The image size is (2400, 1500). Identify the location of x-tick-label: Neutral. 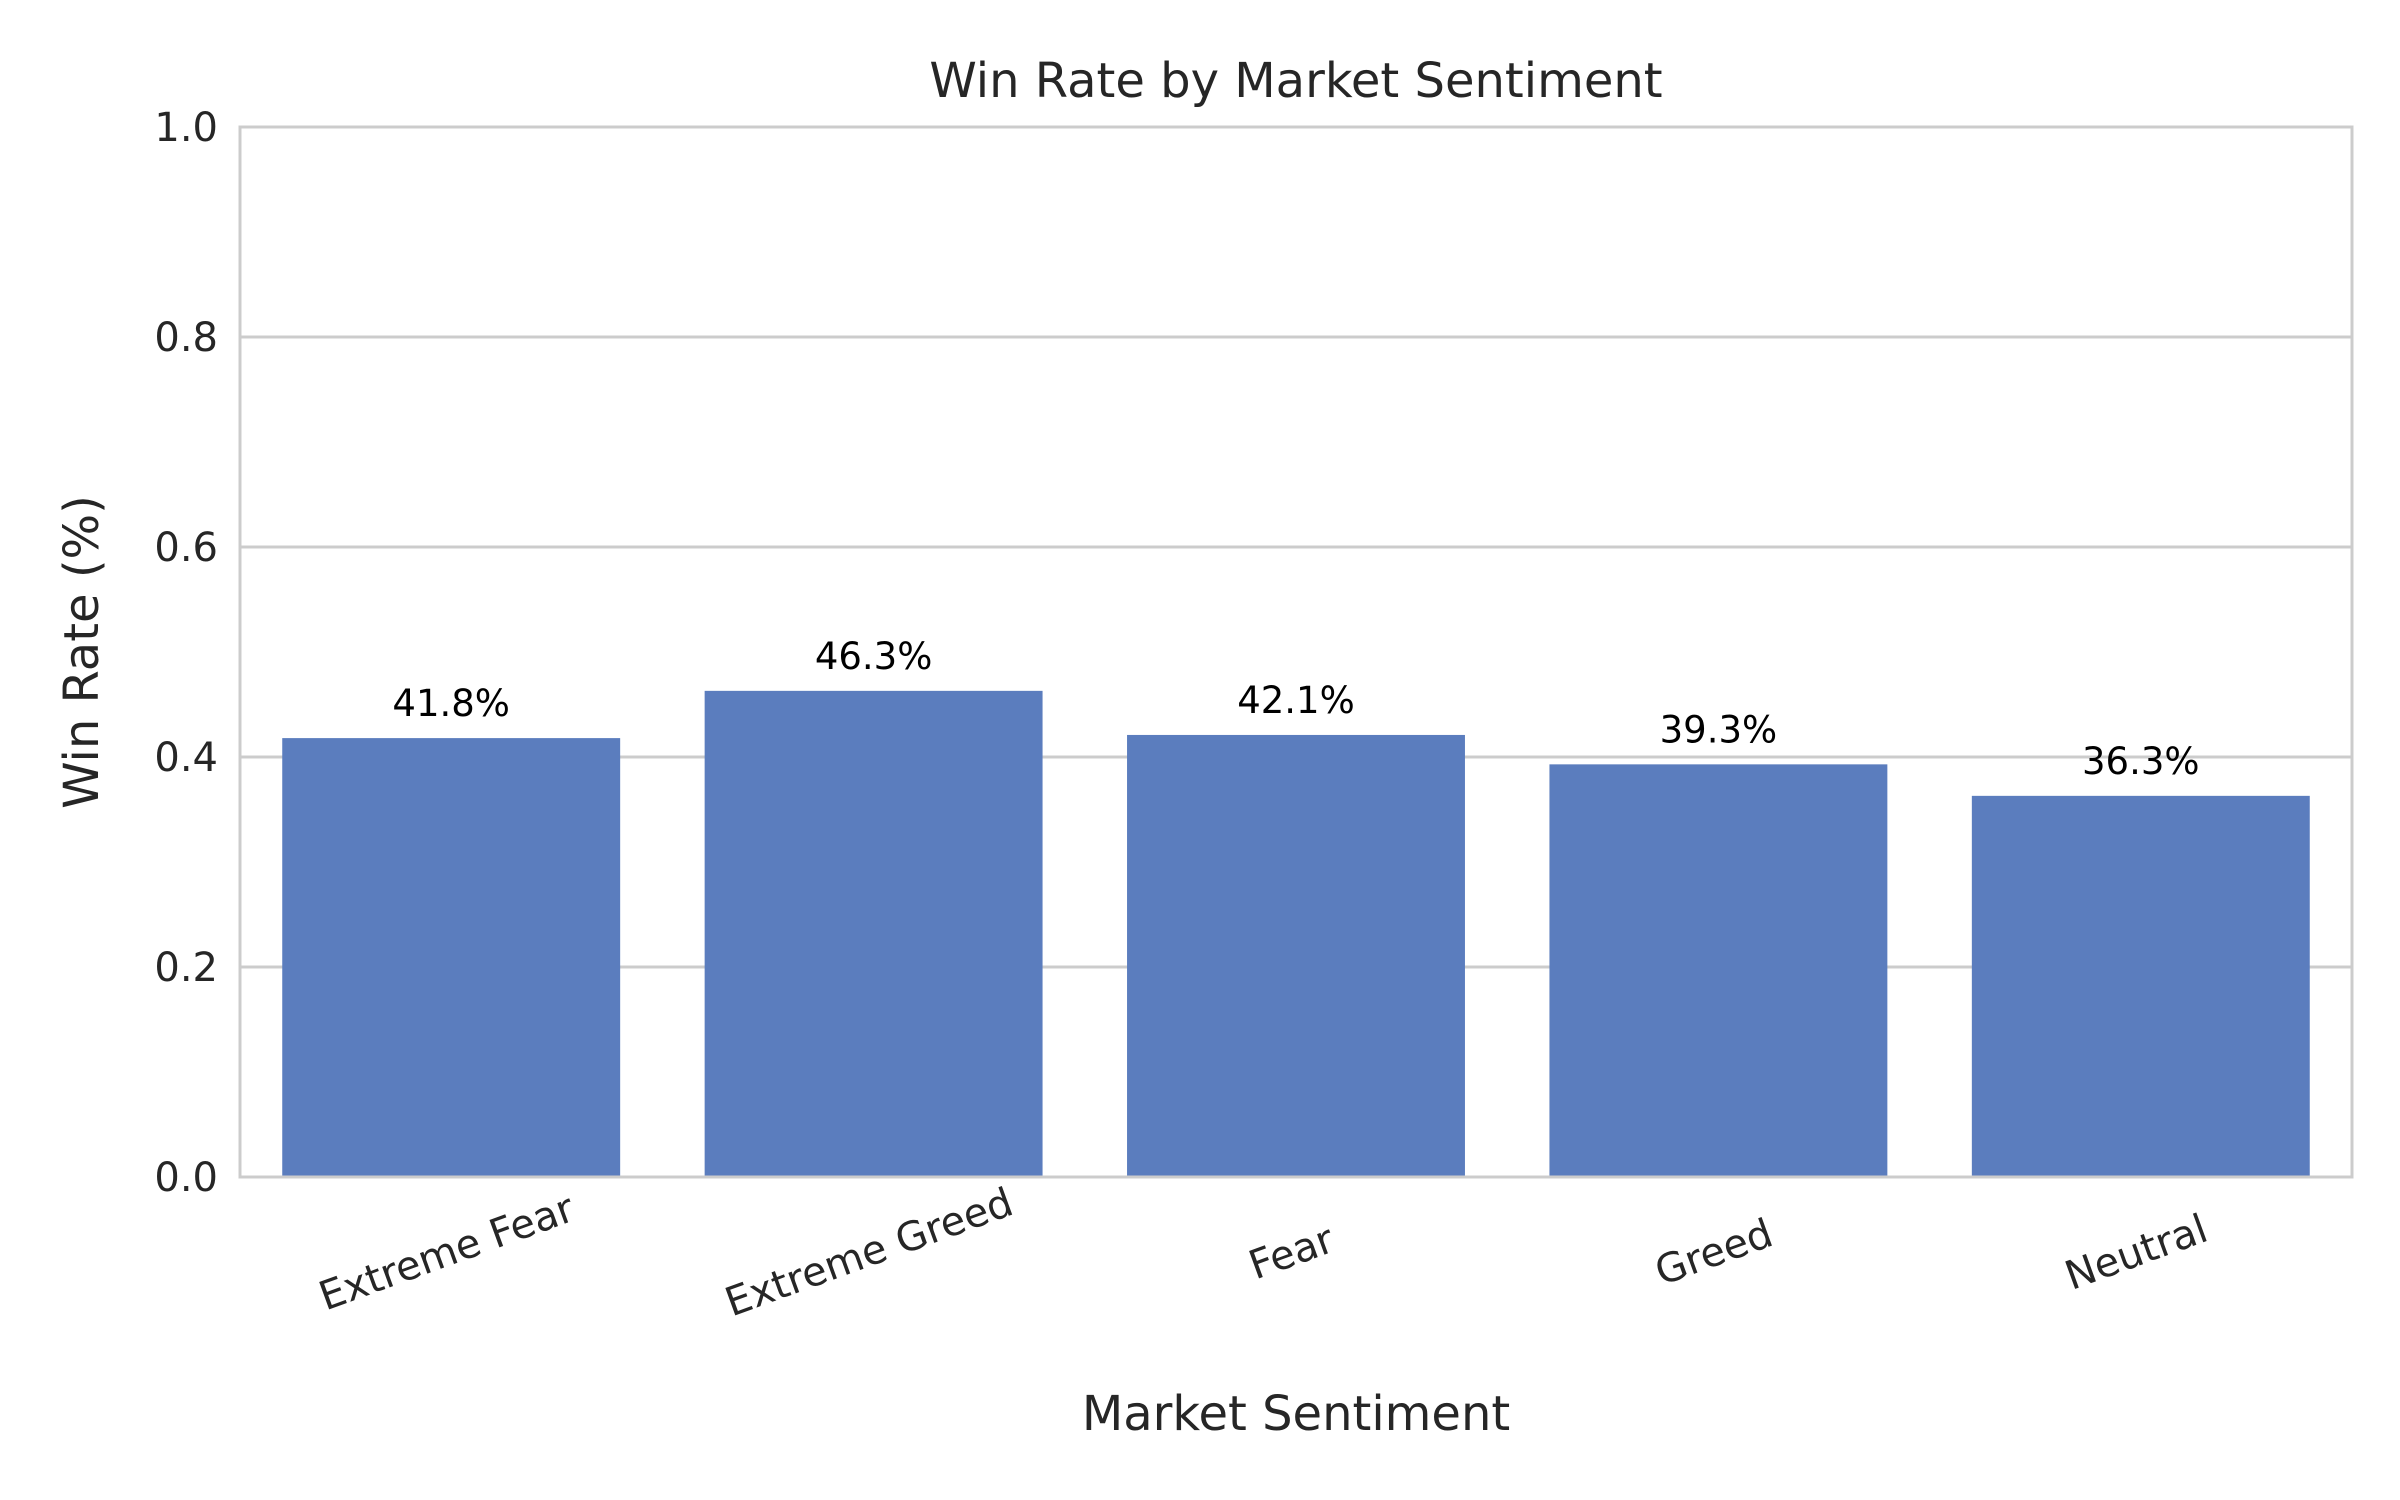
(2136, 1253).